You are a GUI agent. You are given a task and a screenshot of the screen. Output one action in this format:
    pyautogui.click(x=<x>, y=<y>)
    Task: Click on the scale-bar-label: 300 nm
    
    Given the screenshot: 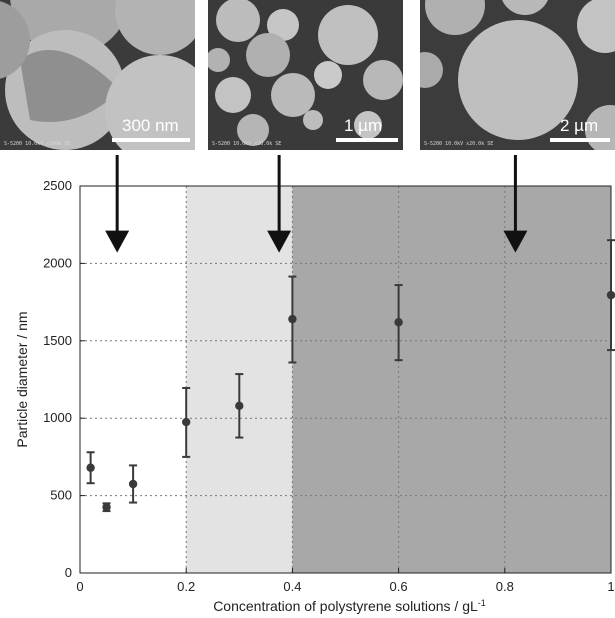 What is the action you would take?
    pyautogui.click(x=150, y=125)
    